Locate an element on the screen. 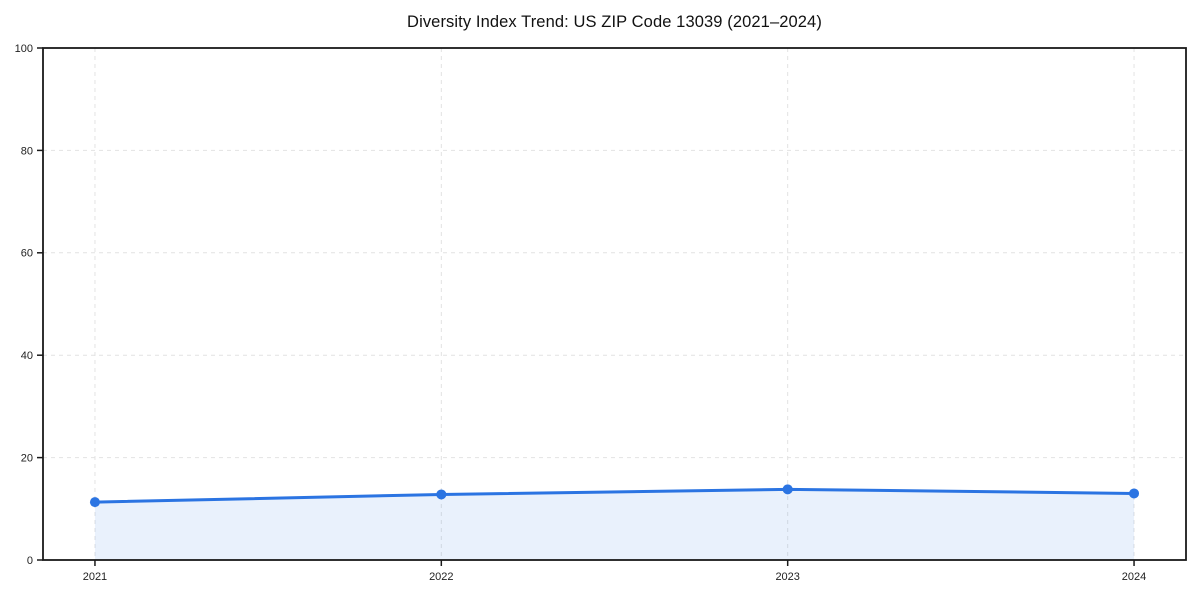  trend-line is located at coordinates (614, 495).